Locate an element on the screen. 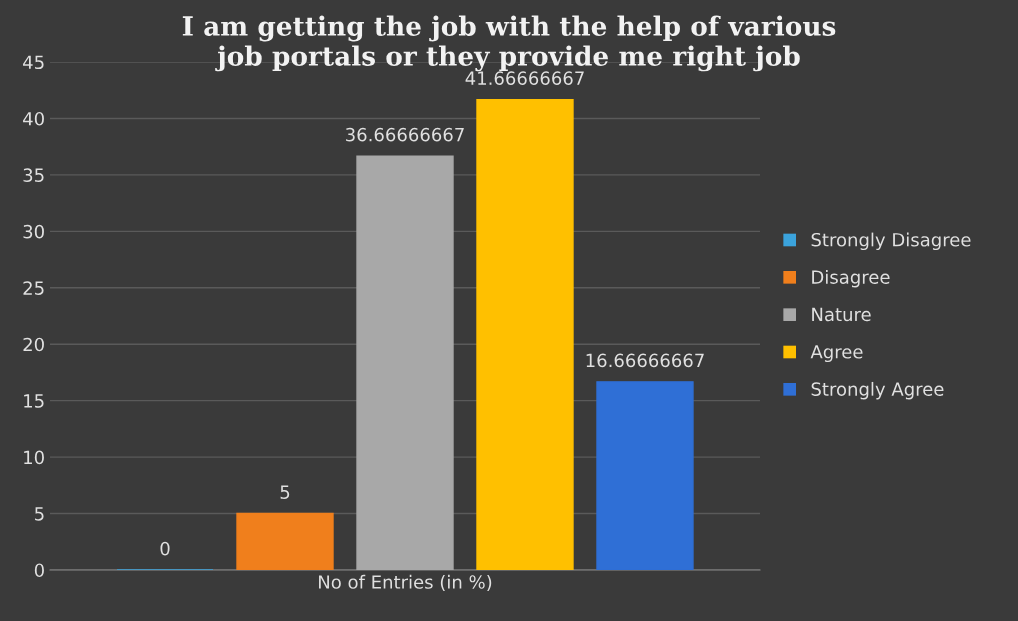 The height and width of the screenshot is (621, 1018). data-label: 16.66666667 is located at coordinates (645, 360).